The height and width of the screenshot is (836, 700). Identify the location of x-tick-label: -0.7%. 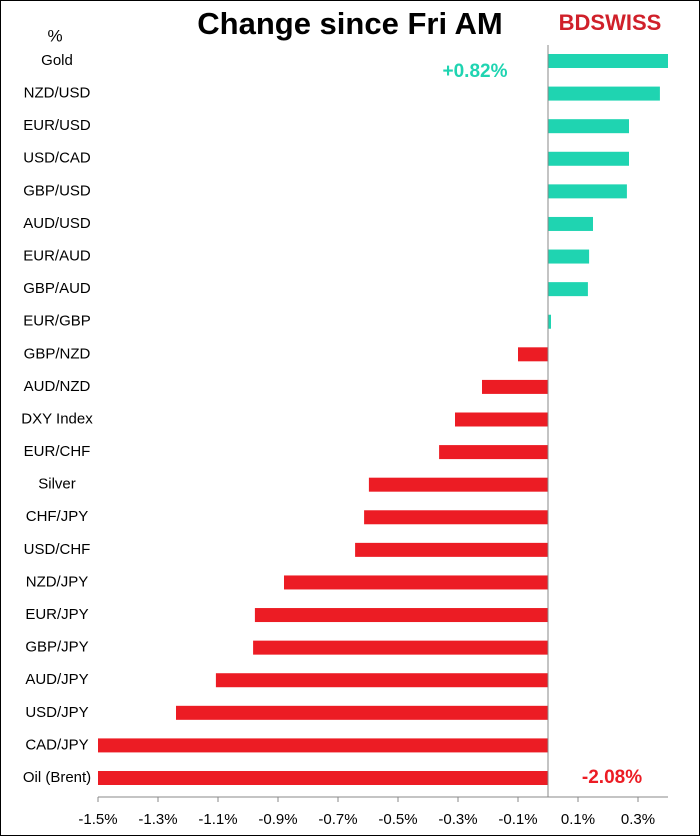
(337, 819).